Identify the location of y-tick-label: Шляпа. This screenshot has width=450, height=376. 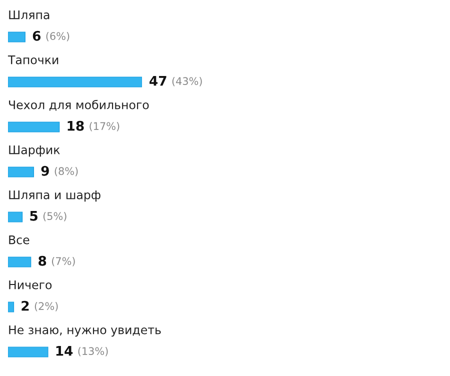
(29, 15).